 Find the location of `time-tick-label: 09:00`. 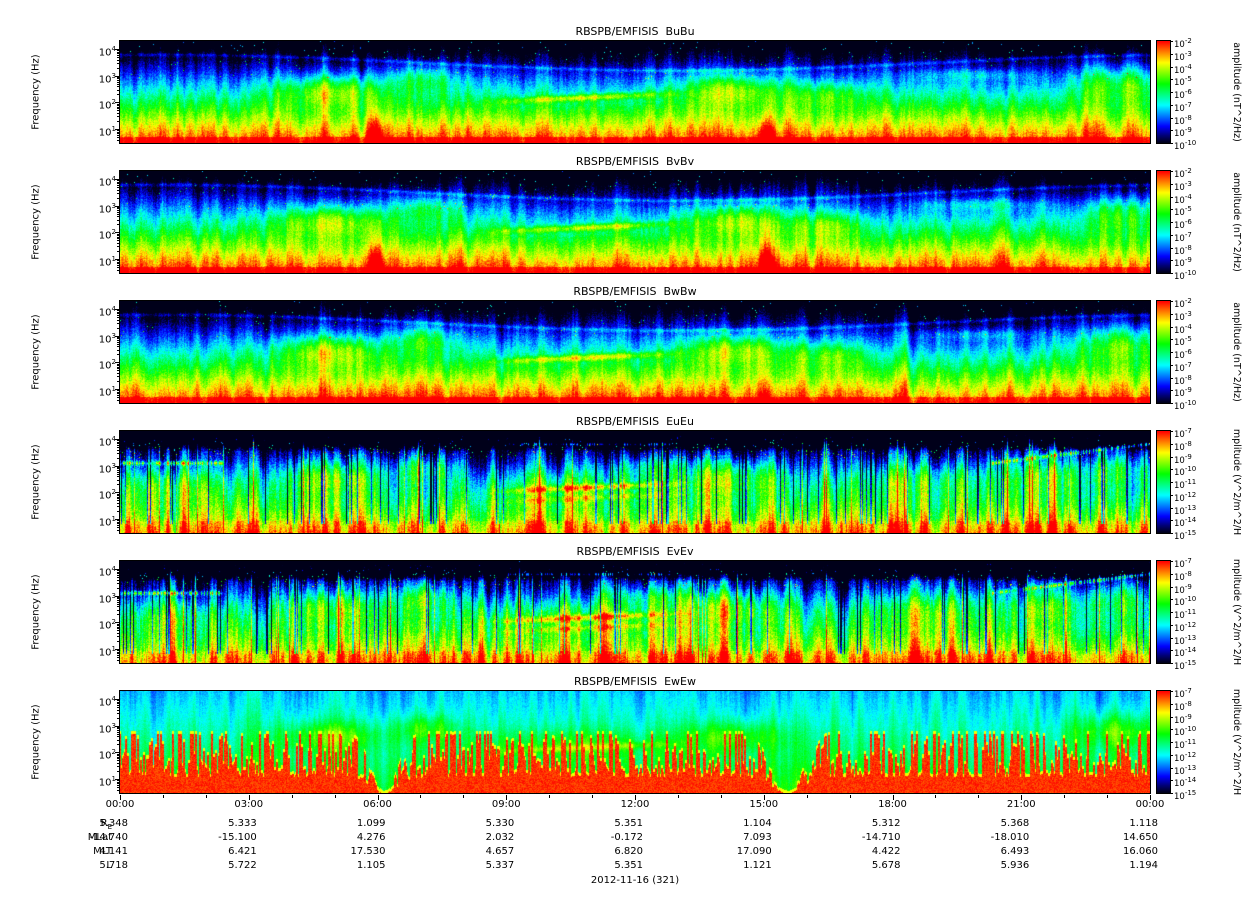

time-tick-label: 09:00 is located at coordinates (506, 804).